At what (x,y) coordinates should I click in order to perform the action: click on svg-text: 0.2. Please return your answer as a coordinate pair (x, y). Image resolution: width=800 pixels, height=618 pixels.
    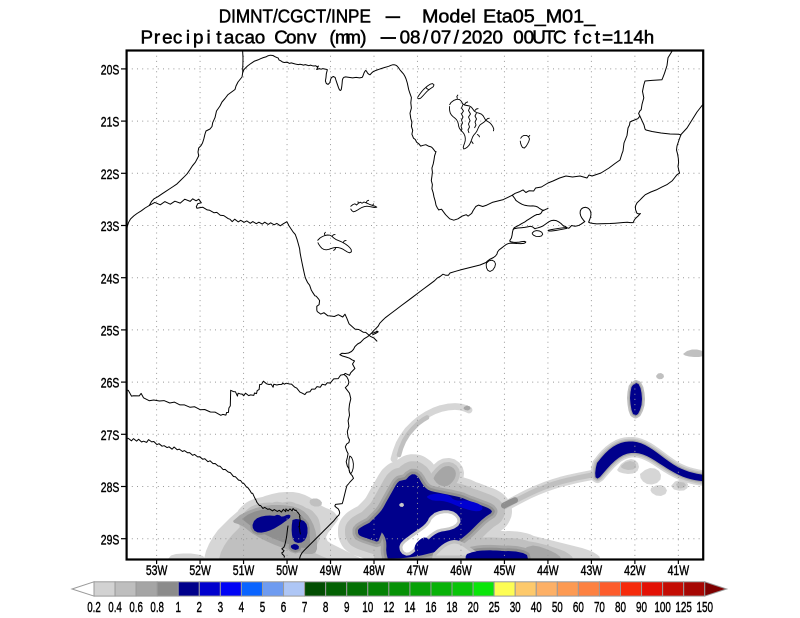
    Looking at the image, I should click on (94, 608).